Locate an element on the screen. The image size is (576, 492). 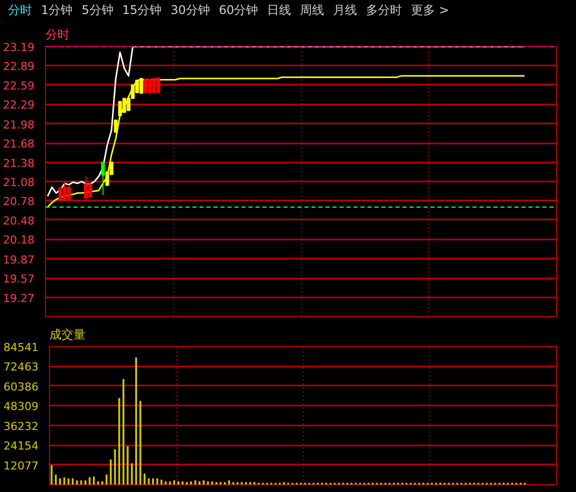
y-tick-label: 21.38 is located at coordinates (19, 163).